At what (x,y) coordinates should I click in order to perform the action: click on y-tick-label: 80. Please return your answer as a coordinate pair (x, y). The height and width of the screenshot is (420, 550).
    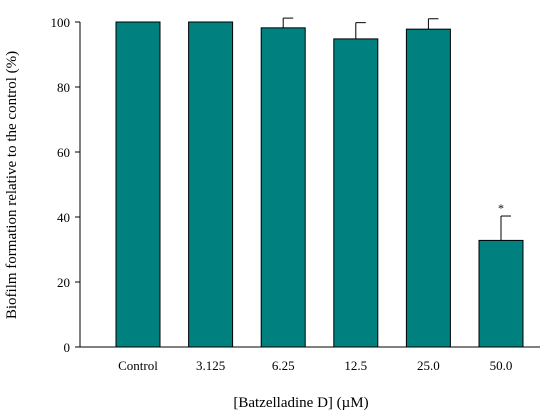
    Looking at the image, I should click on (63, 87).